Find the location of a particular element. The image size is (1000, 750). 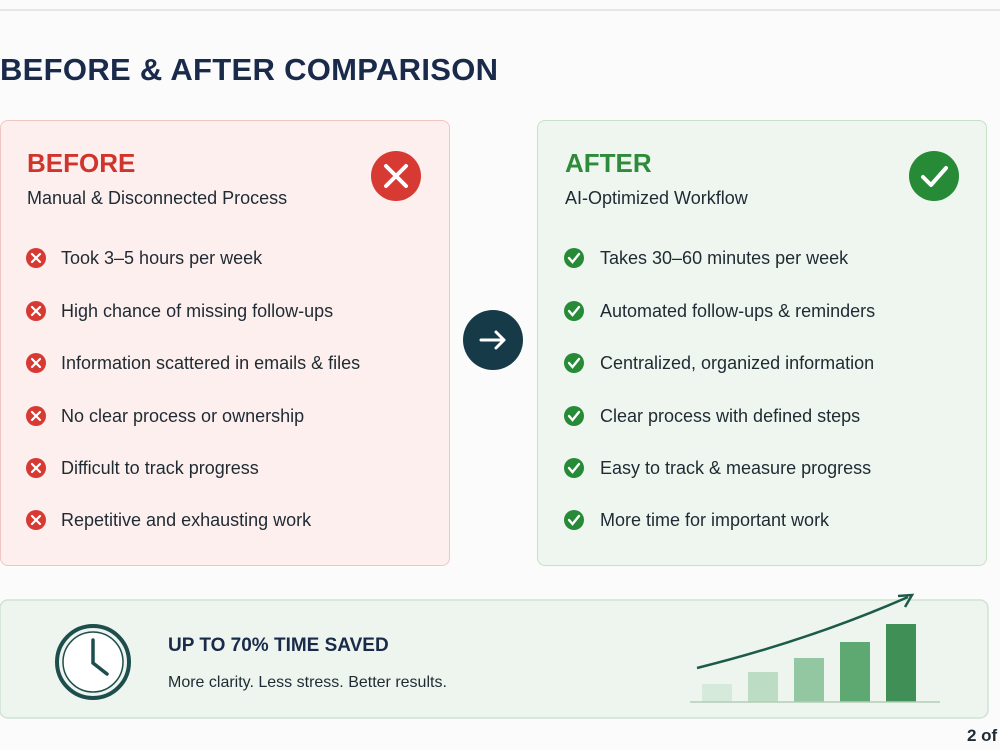

before-subtitle: Manual & Disconnected Process is located at coordinates (157, 198).